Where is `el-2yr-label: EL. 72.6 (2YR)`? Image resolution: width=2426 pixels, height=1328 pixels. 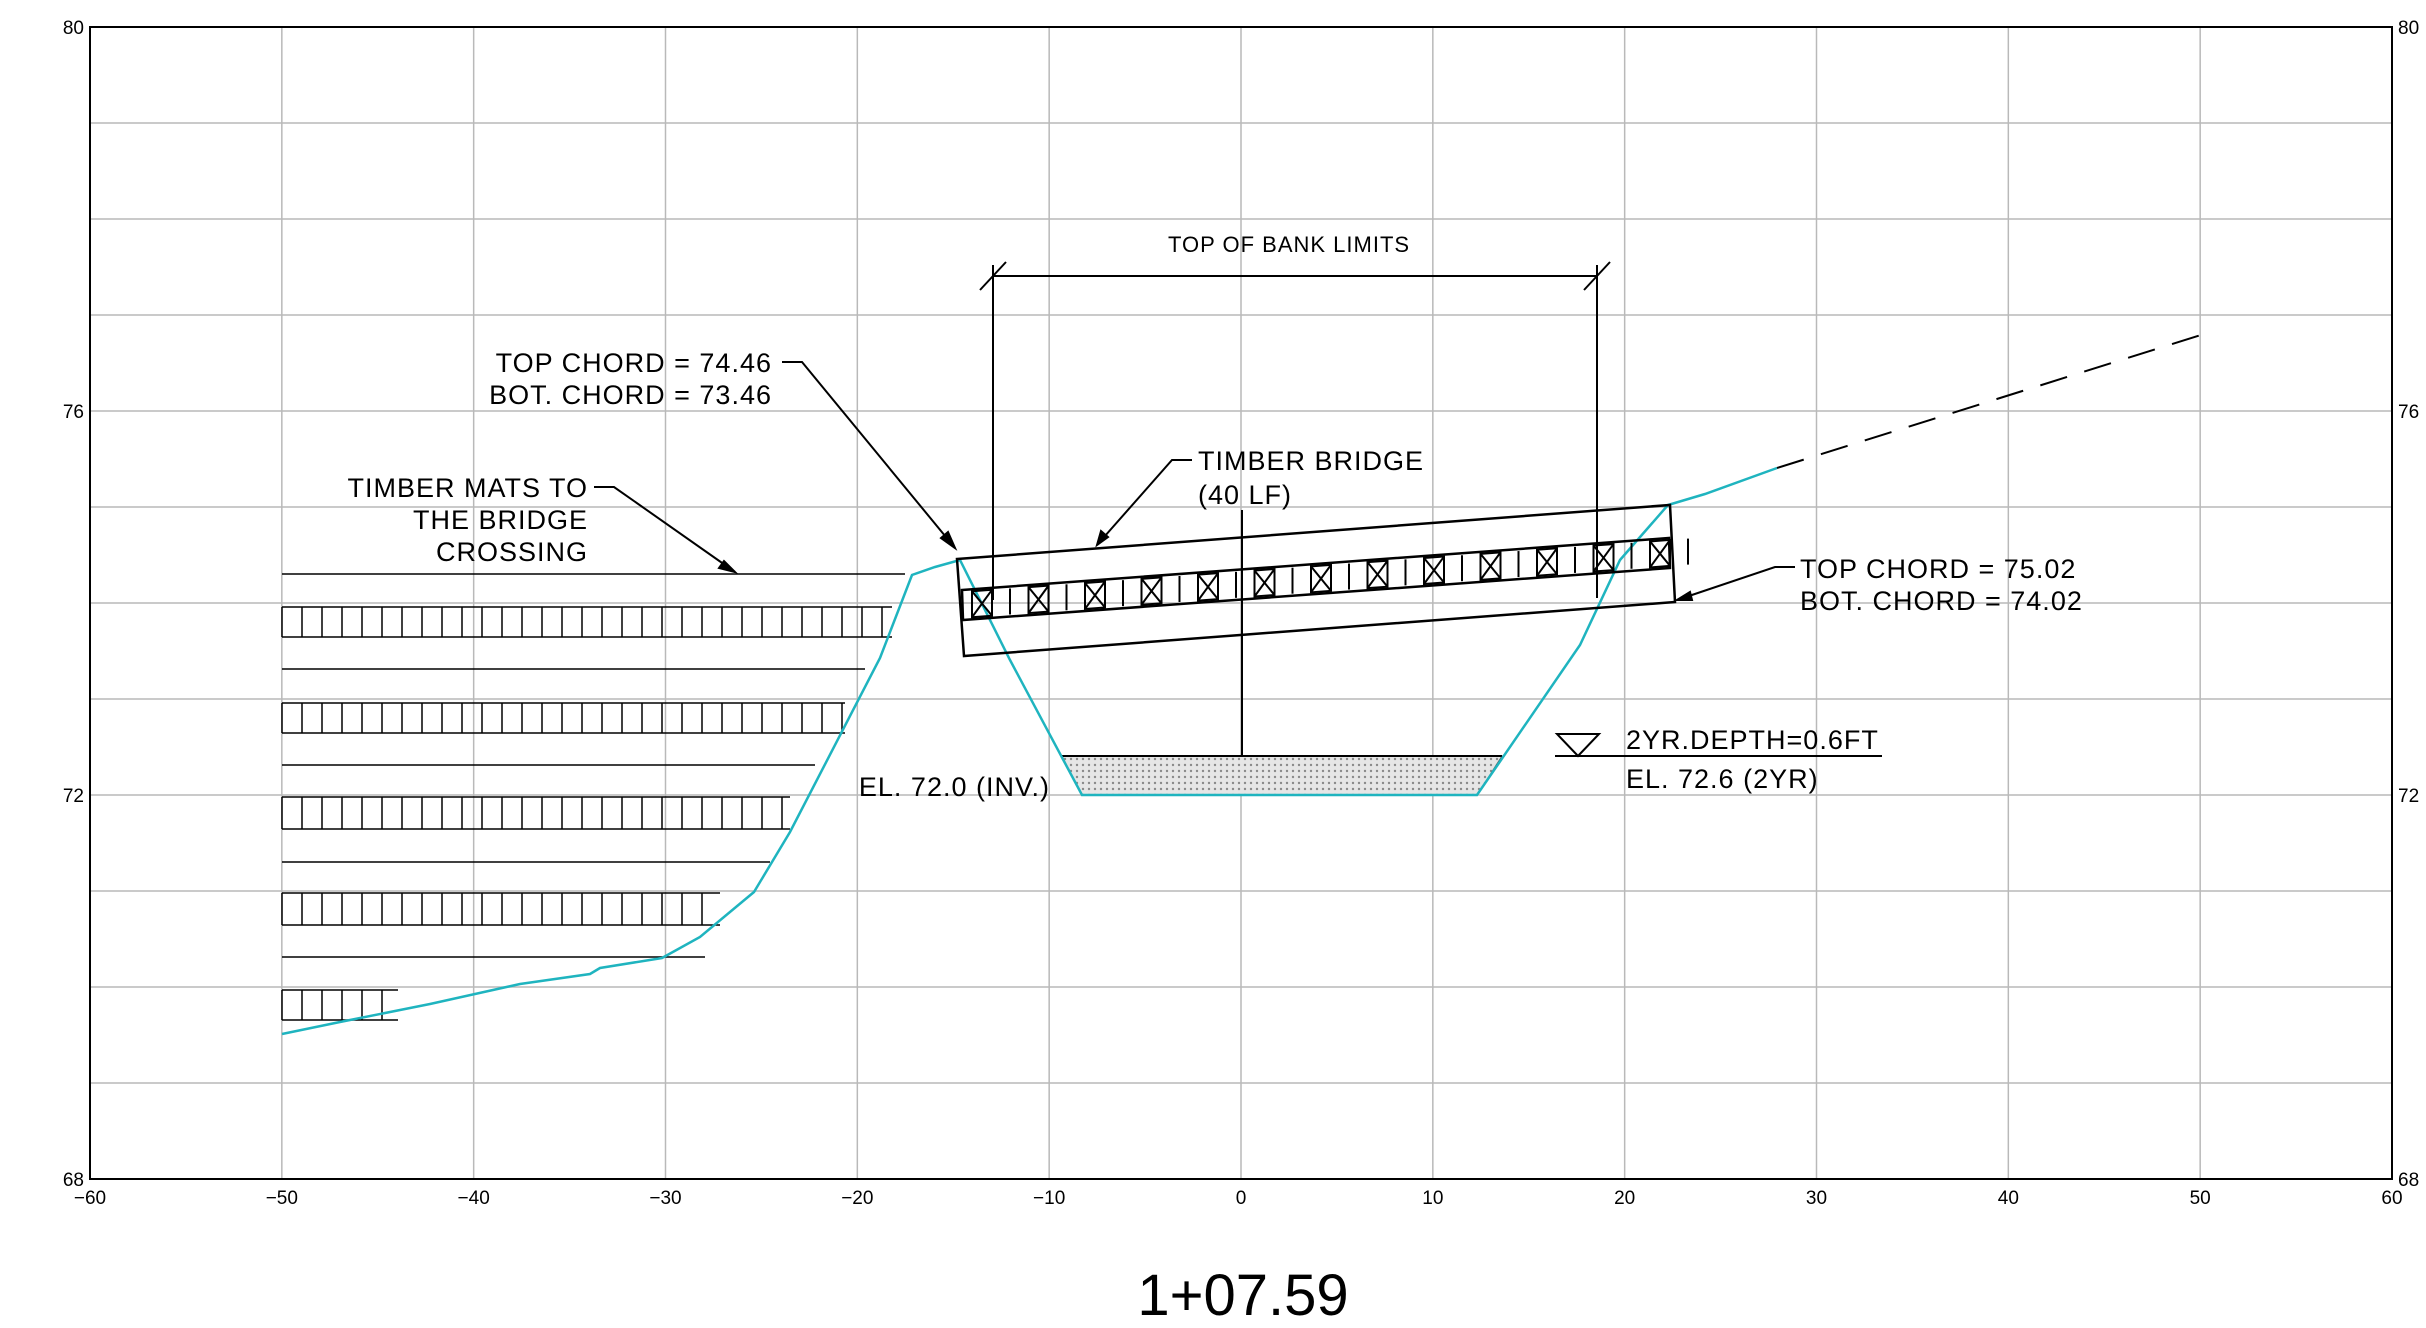 el-2yr-label: EL. 72.6 (2YR) is located at coordinates (1722, 779).